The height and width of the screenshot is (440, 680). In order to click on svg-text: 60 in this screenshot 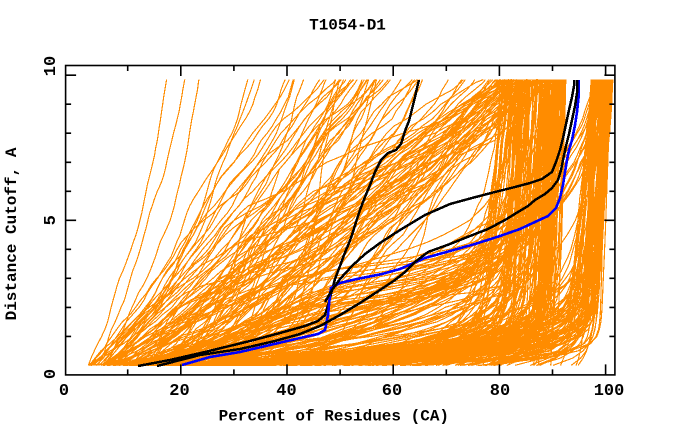, I will do `click(392, 391)`.